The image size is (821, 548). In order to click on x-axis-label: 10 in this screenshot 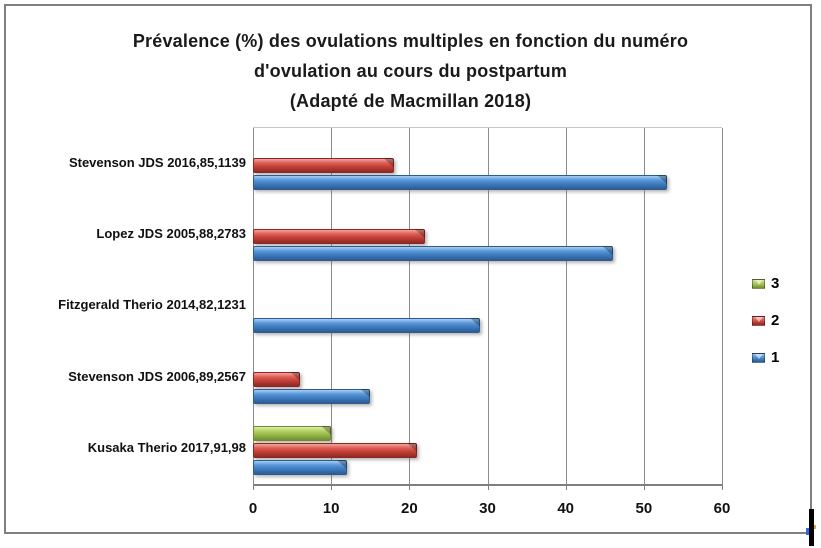, I will do `click(331, 508)`.